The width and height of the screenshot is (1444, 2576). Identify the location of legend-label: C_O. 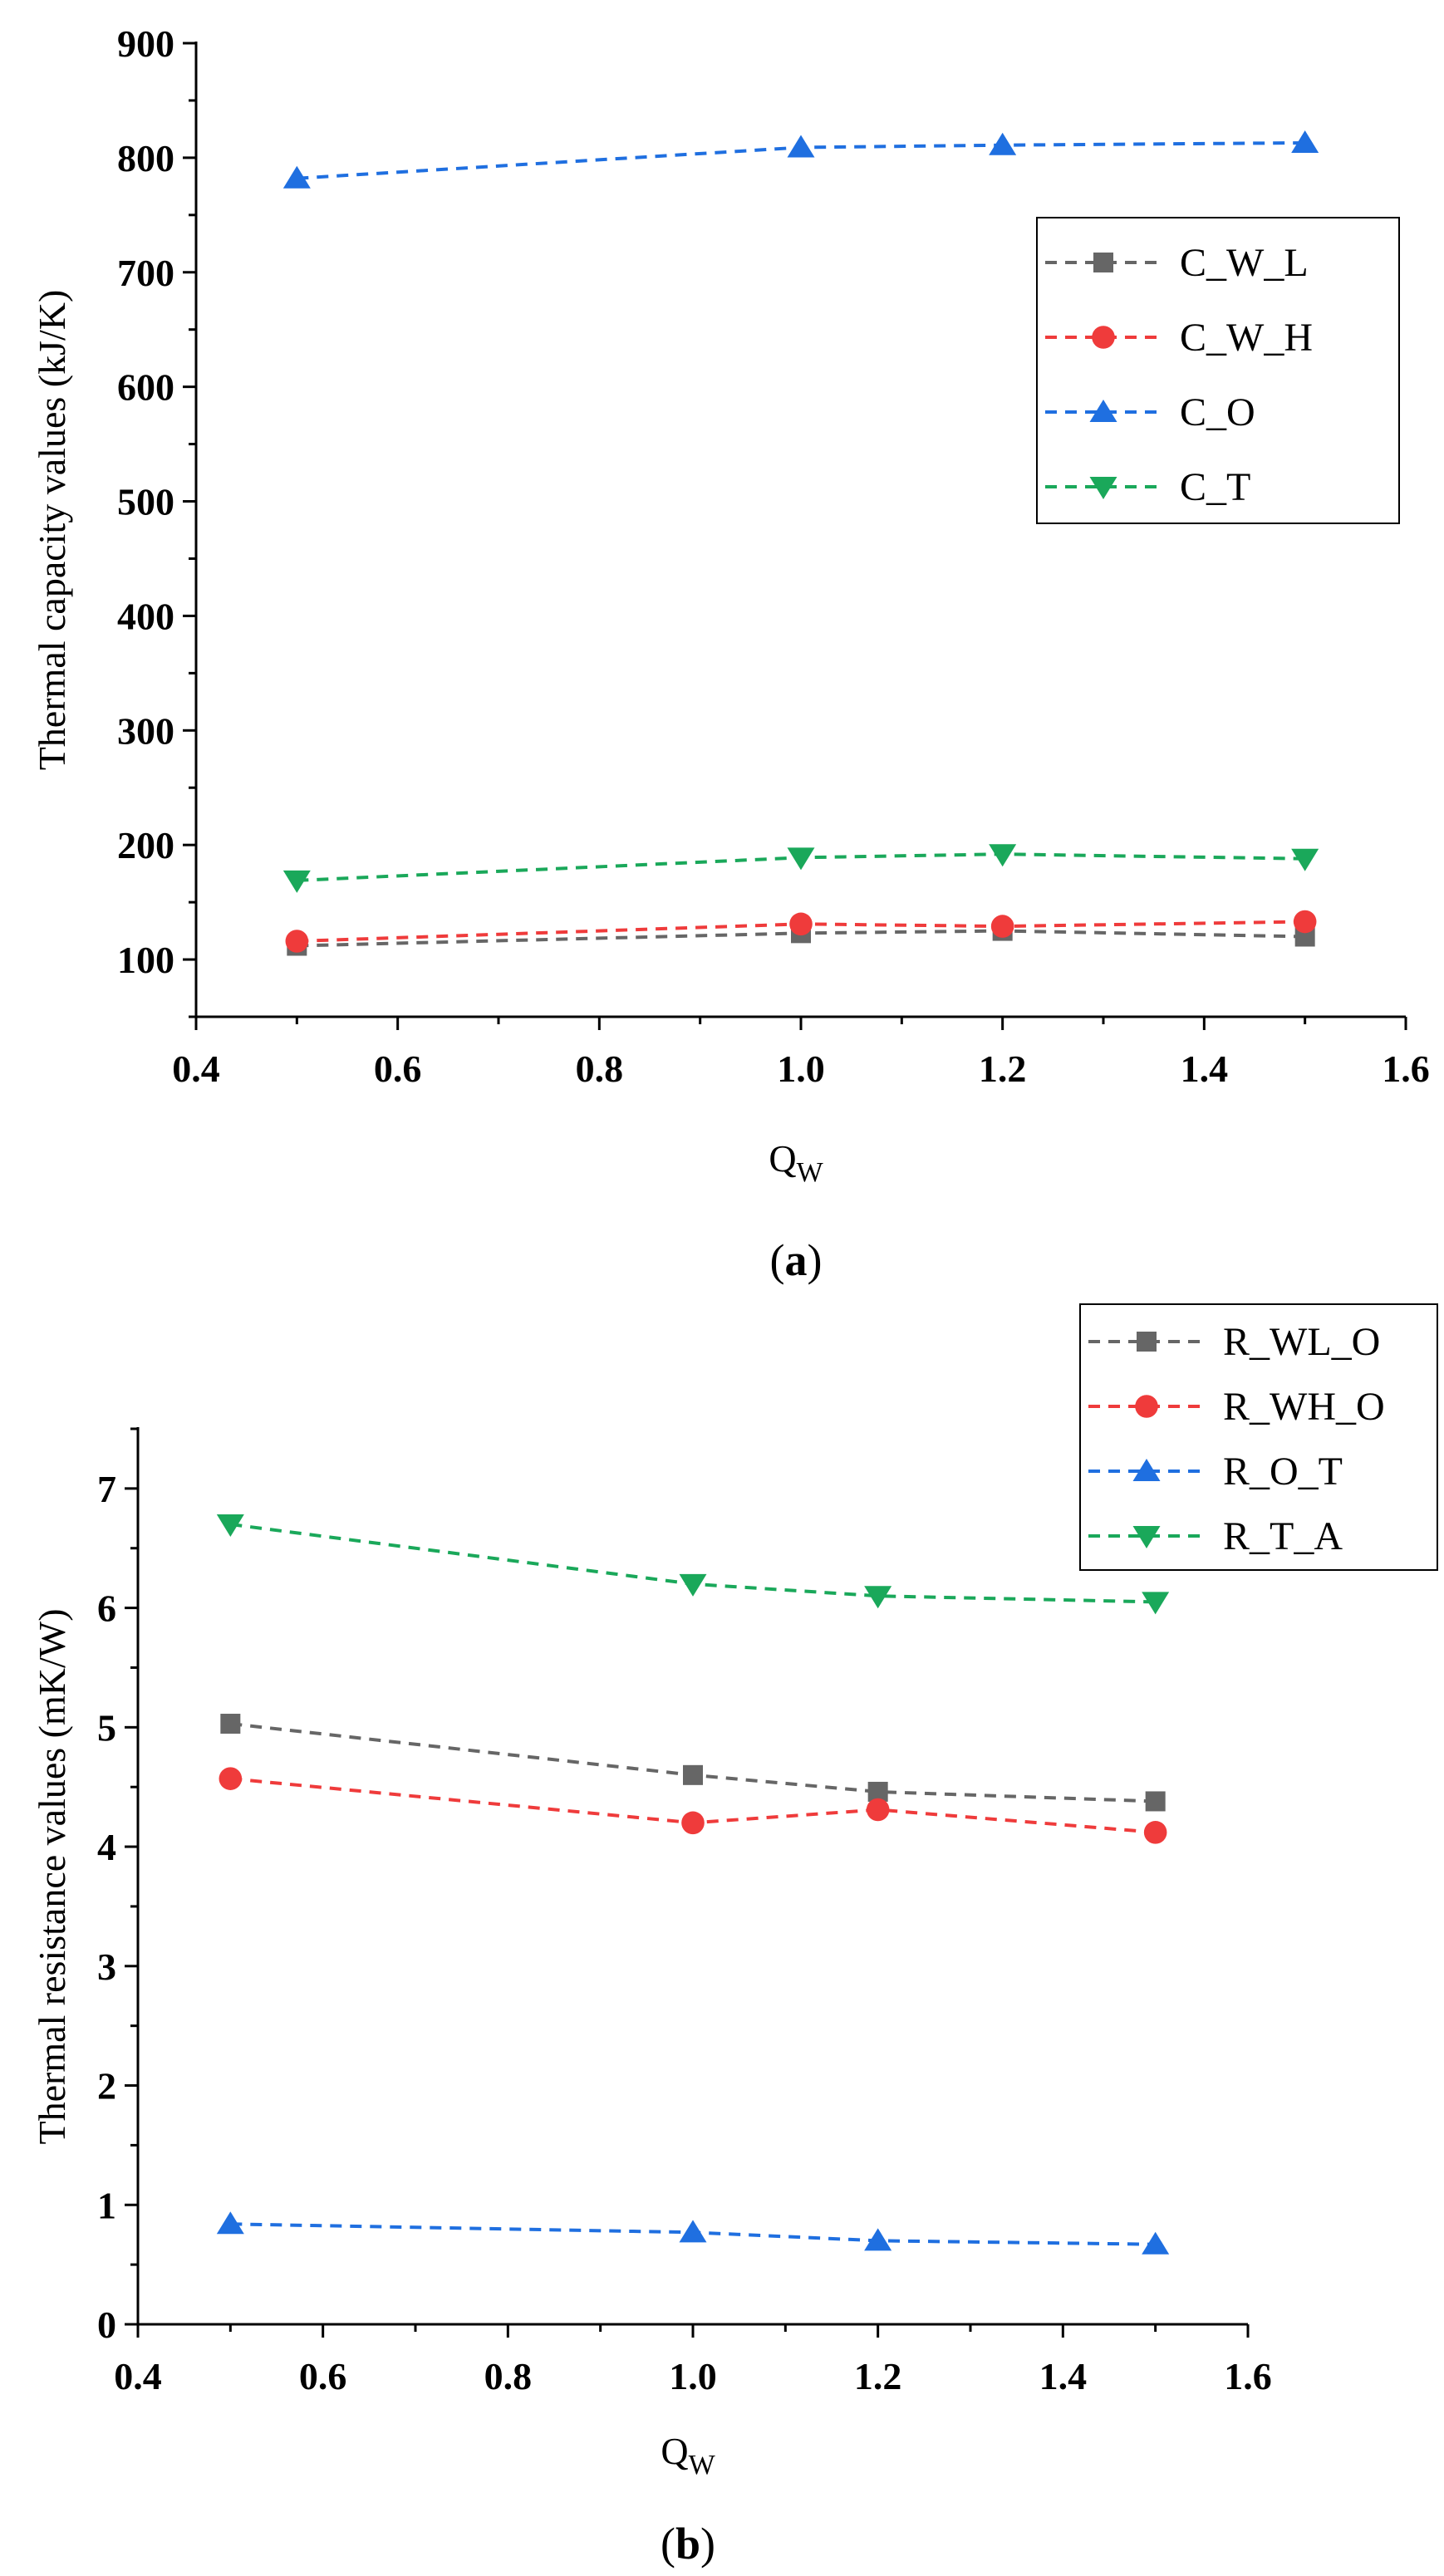
(1217, 412).